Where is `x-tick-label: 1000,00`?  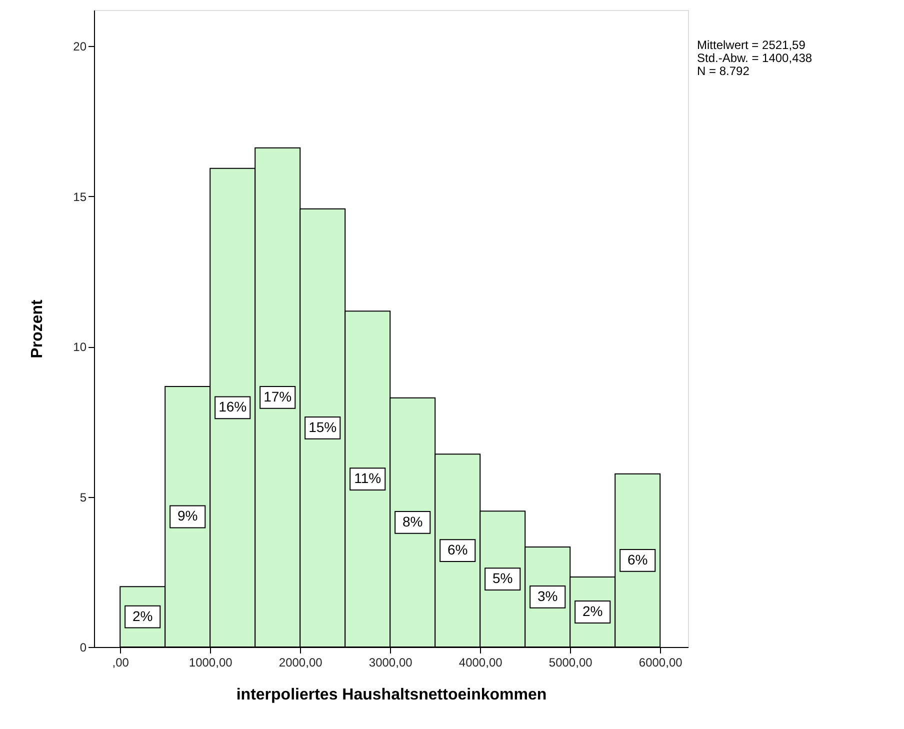 x-tick-label: 1000,00 is located at coordinates (210, 663).